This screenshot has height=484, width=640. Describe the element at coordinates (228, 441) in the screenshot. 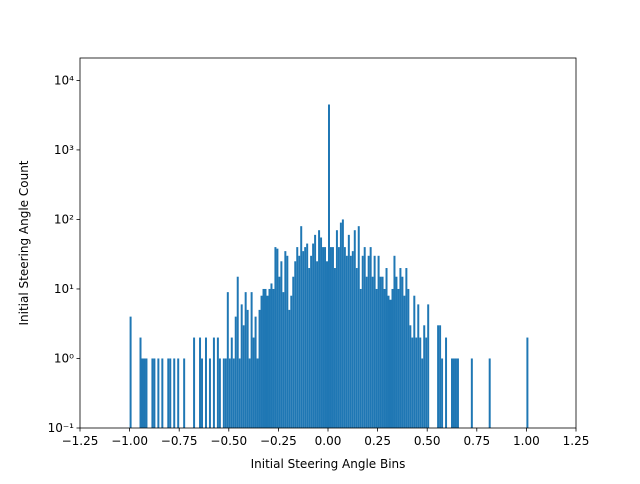

I see `x-tick-label: −0.50` at that location.